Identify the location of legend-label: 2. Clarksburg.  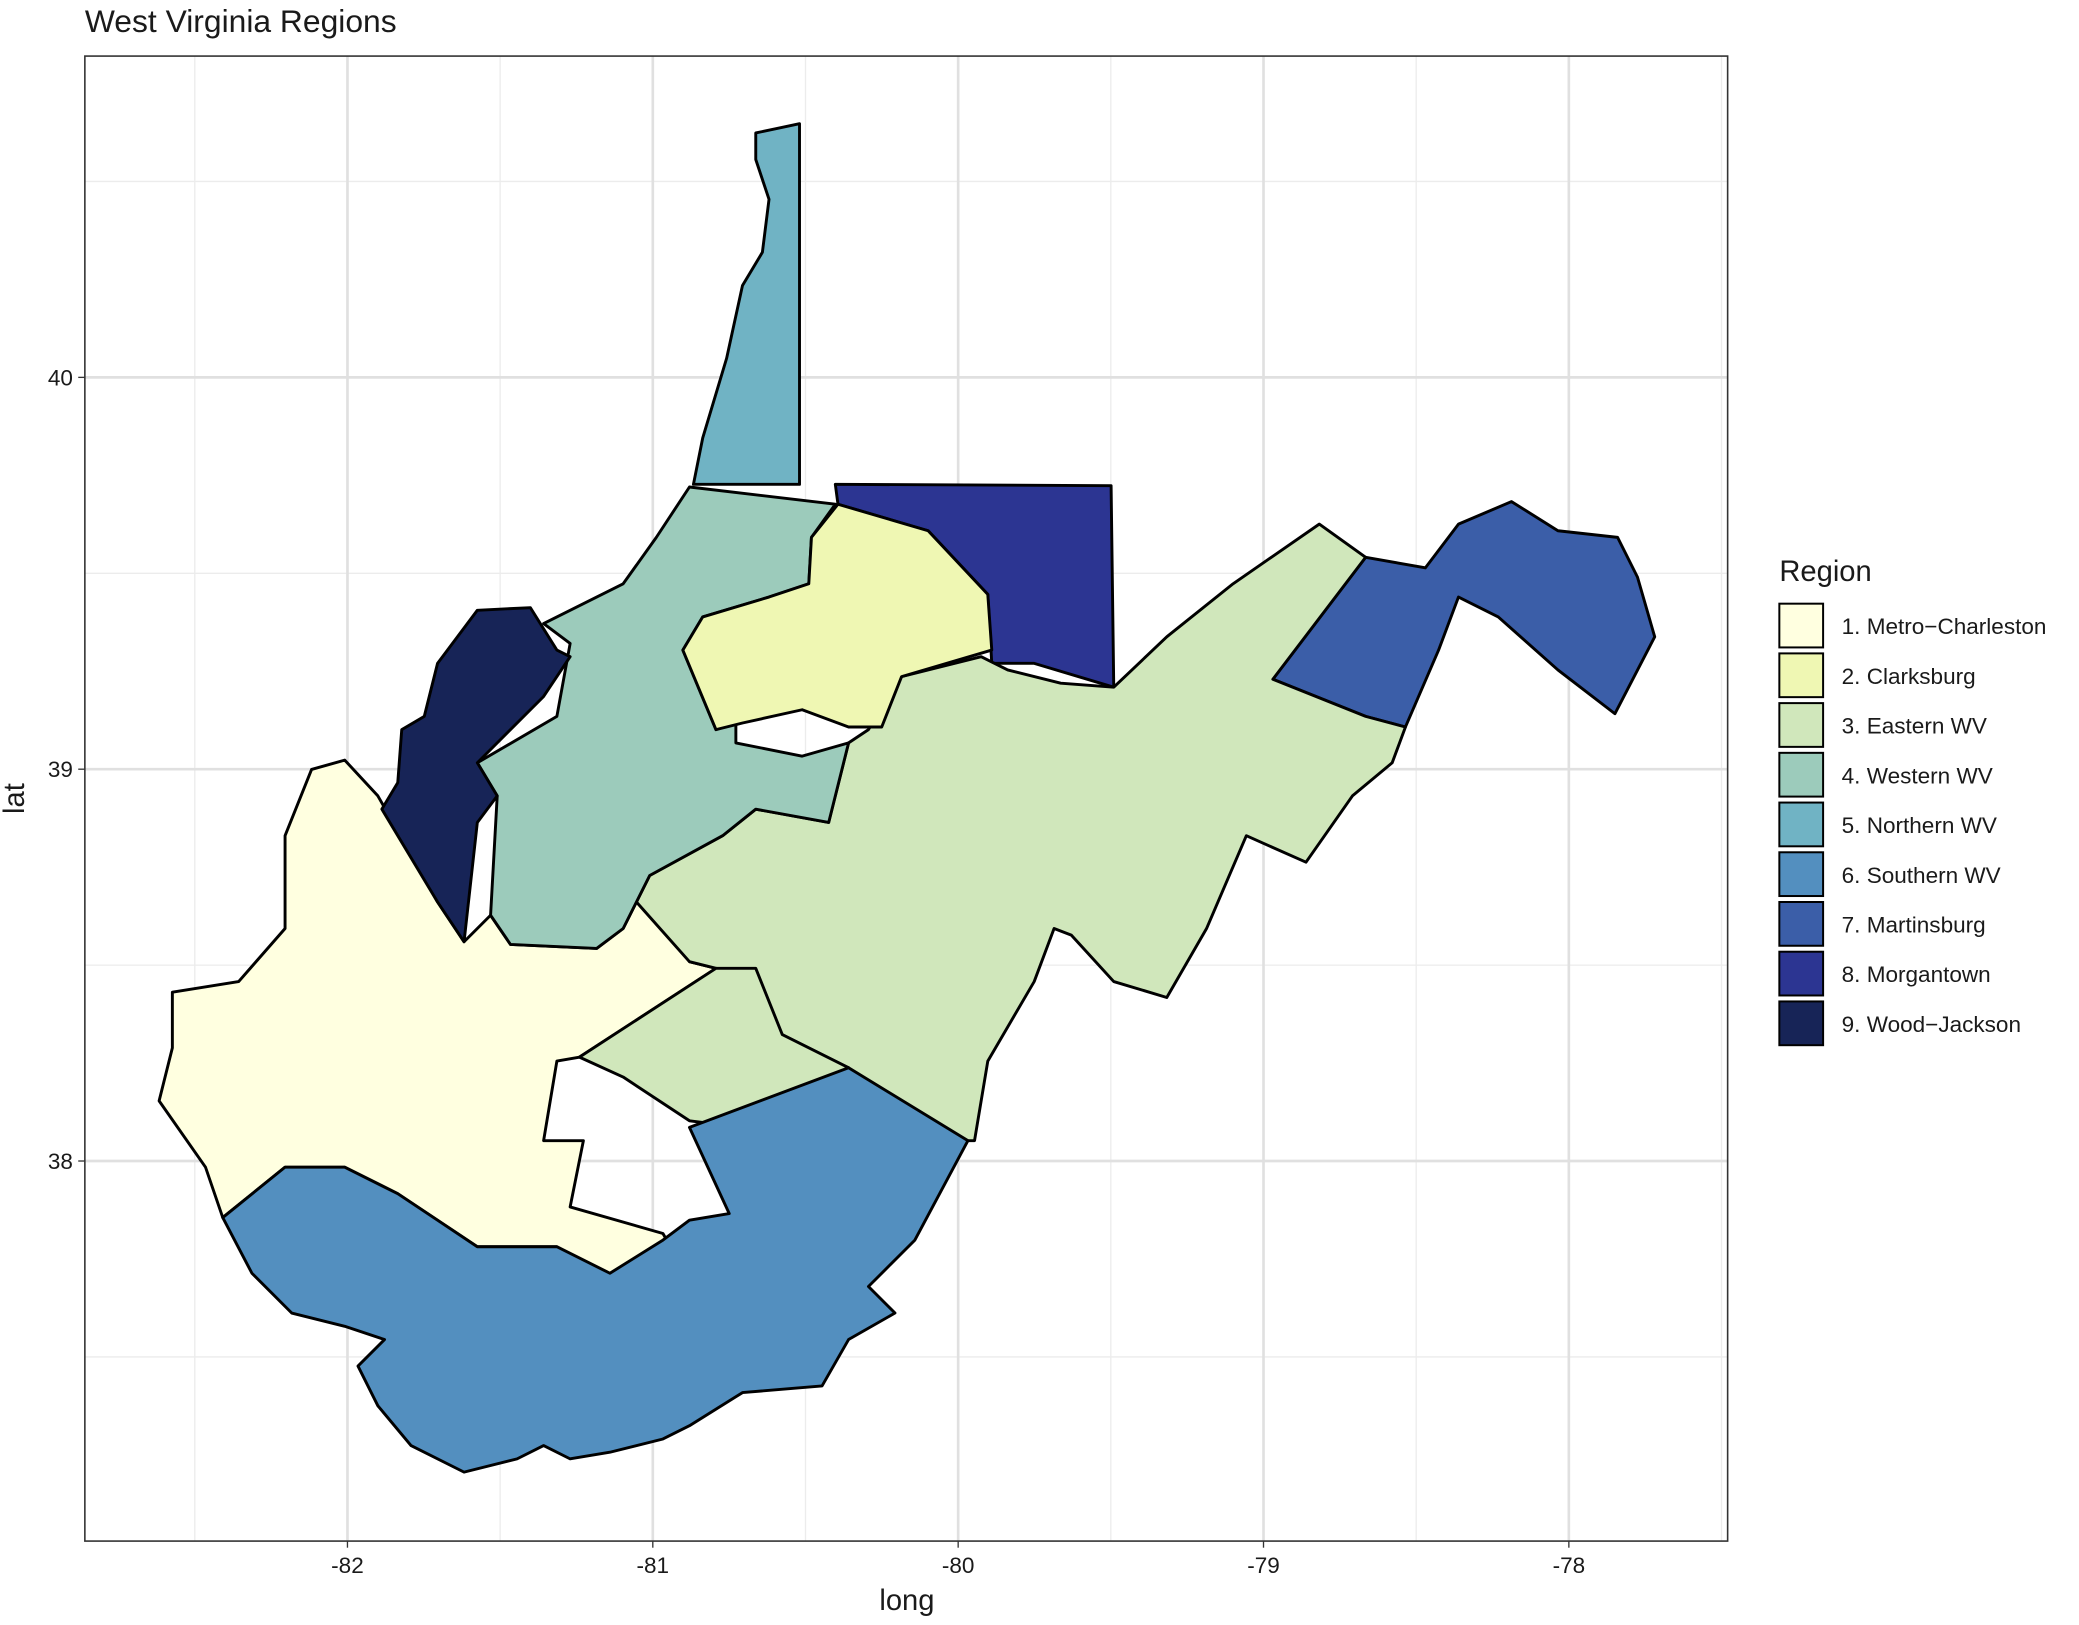
(1909, 676).